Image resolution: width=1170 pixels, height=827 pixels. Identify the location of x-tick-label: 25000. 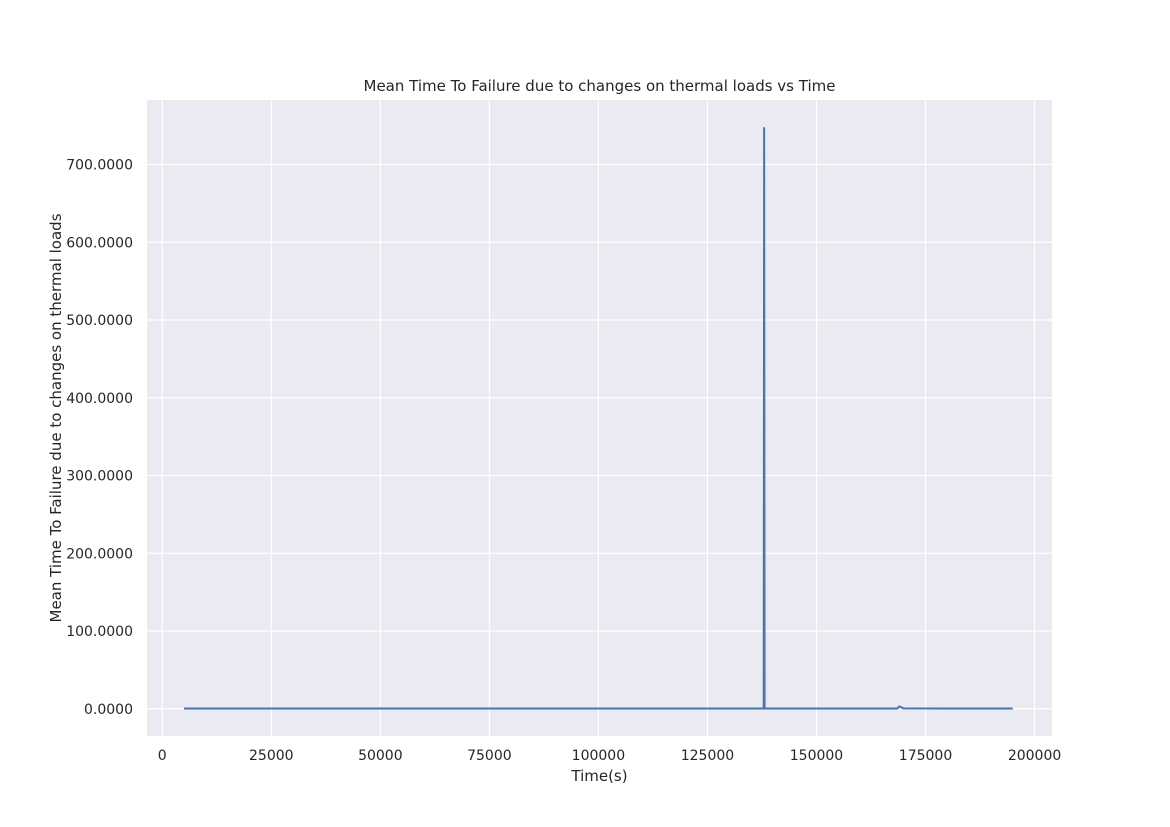
(271, 756).